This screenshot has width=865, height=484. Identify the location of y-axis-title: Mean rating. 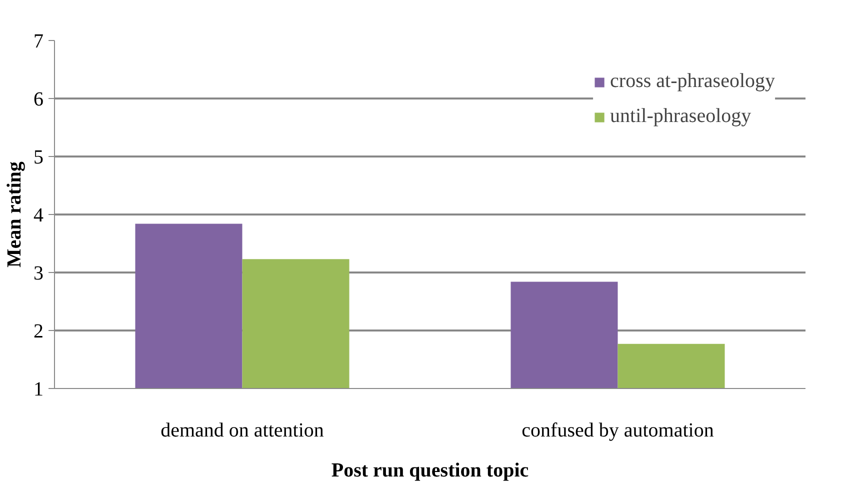
(15, 214).